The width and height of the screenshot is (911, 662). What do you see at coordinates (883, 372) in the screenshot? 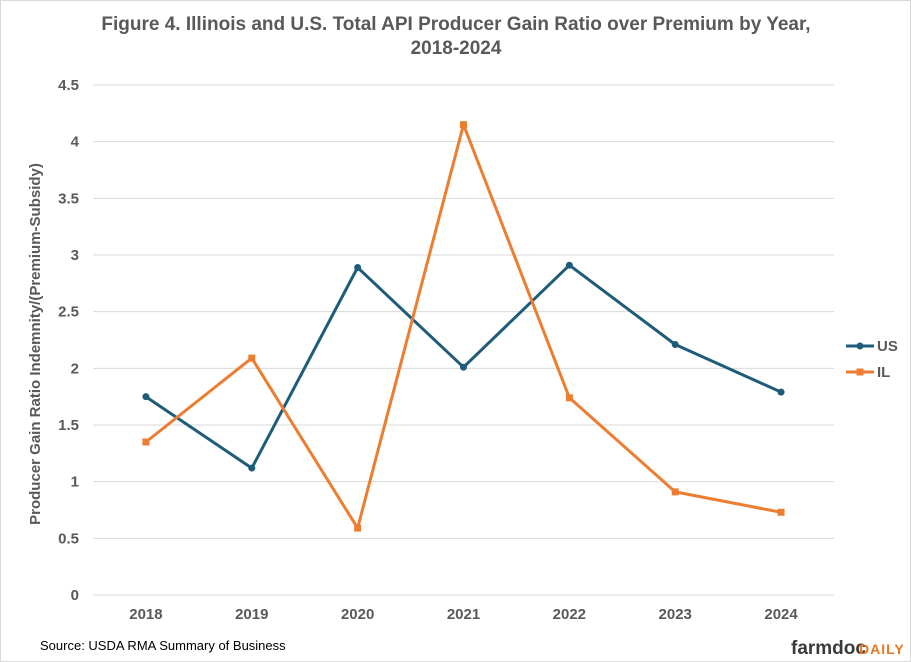
I see `legend-label-il: IL` at bounding box center [883, 372].